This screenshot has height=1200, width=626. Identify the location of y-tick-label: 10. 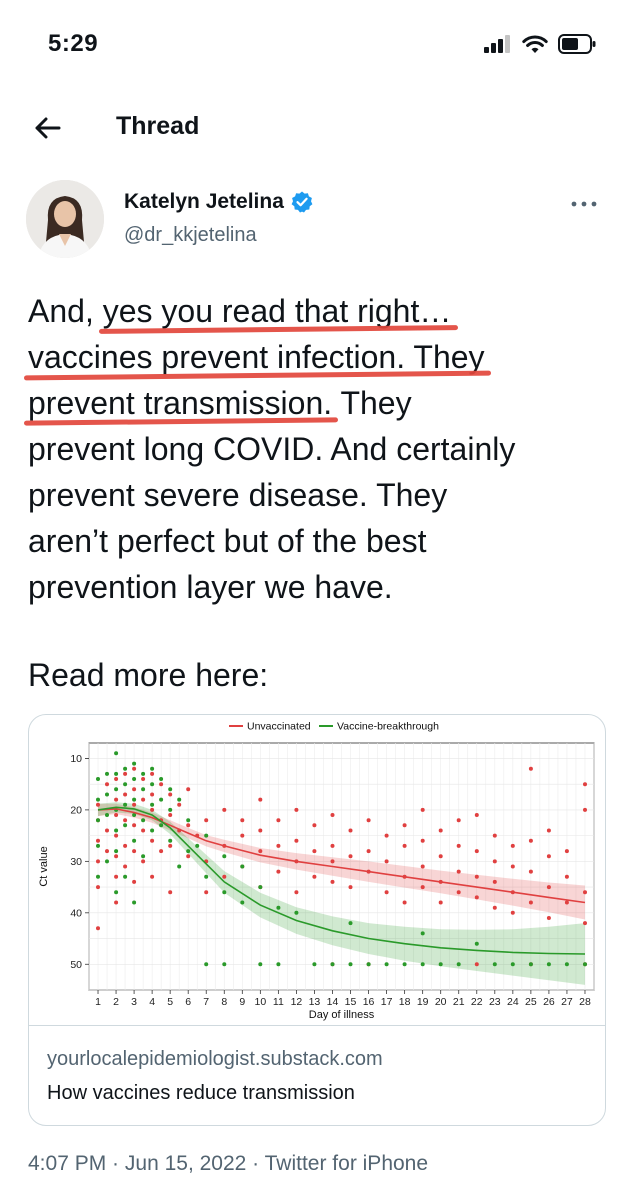
(76, 759).